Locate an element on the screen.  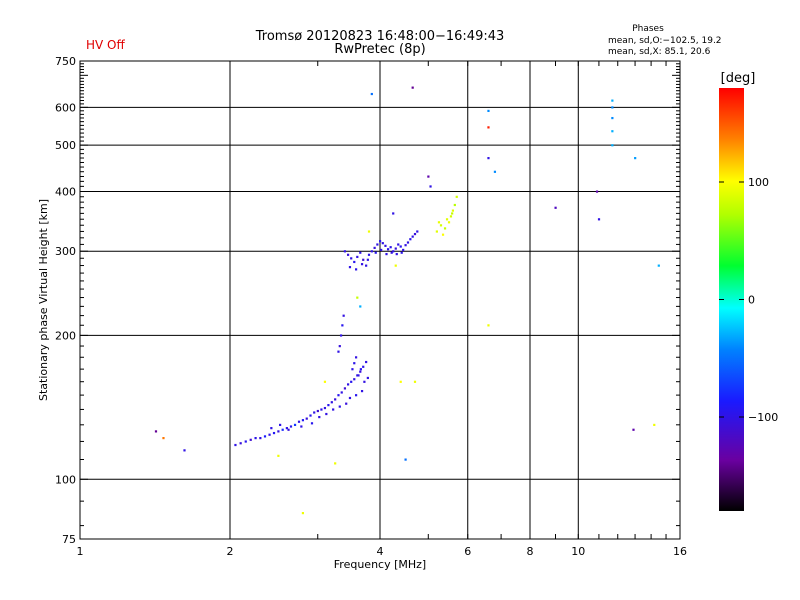
y-tick-label: 75 is located at coordinates (69, 539).